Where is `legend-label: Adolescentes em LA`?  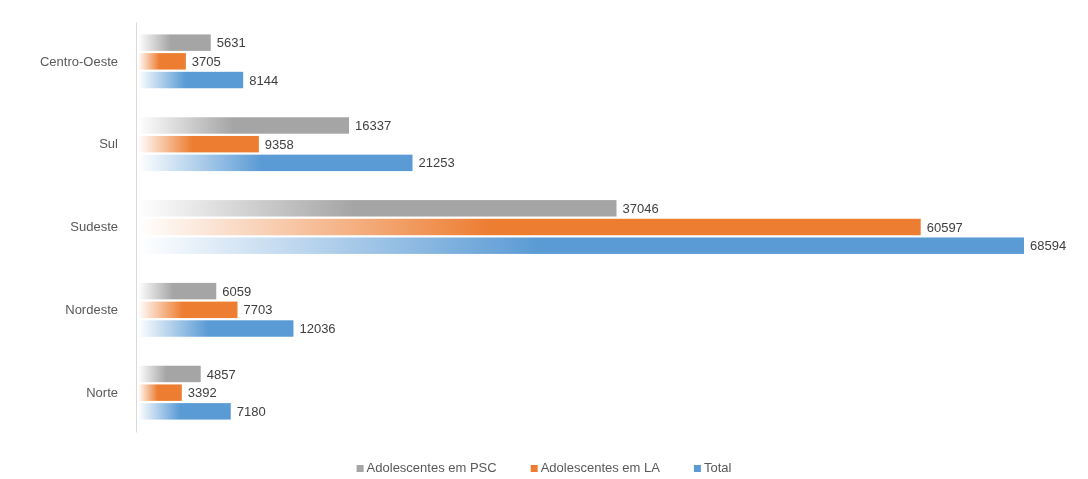
legend-label: Adolescentes em LA is located at coordinates (600, 467).